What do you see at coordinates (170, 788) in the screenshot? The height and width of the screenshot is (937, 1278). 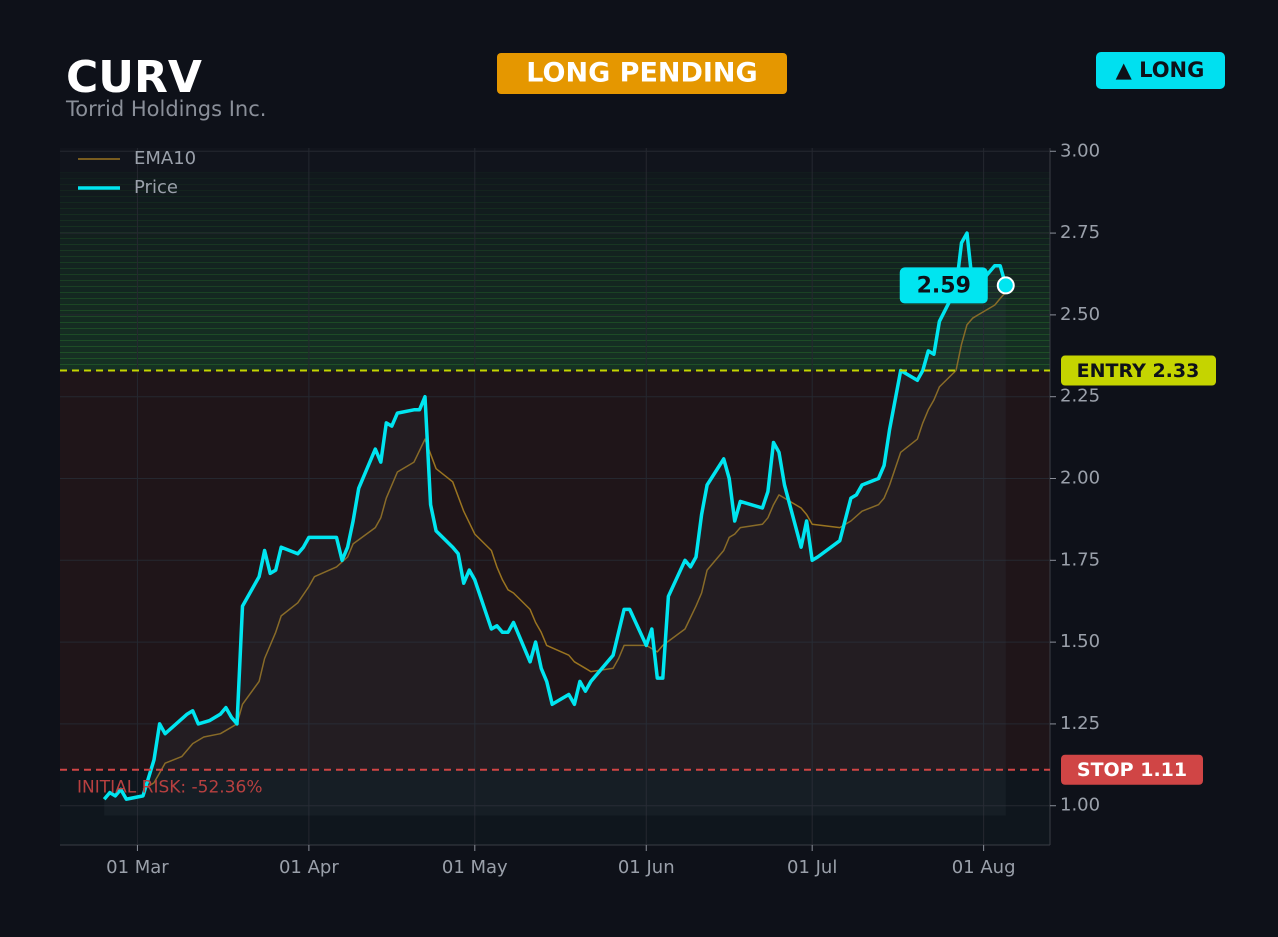 I see `risk-annotation: INITIAL RISK: -52.36%` at bounding box center [170, 788].